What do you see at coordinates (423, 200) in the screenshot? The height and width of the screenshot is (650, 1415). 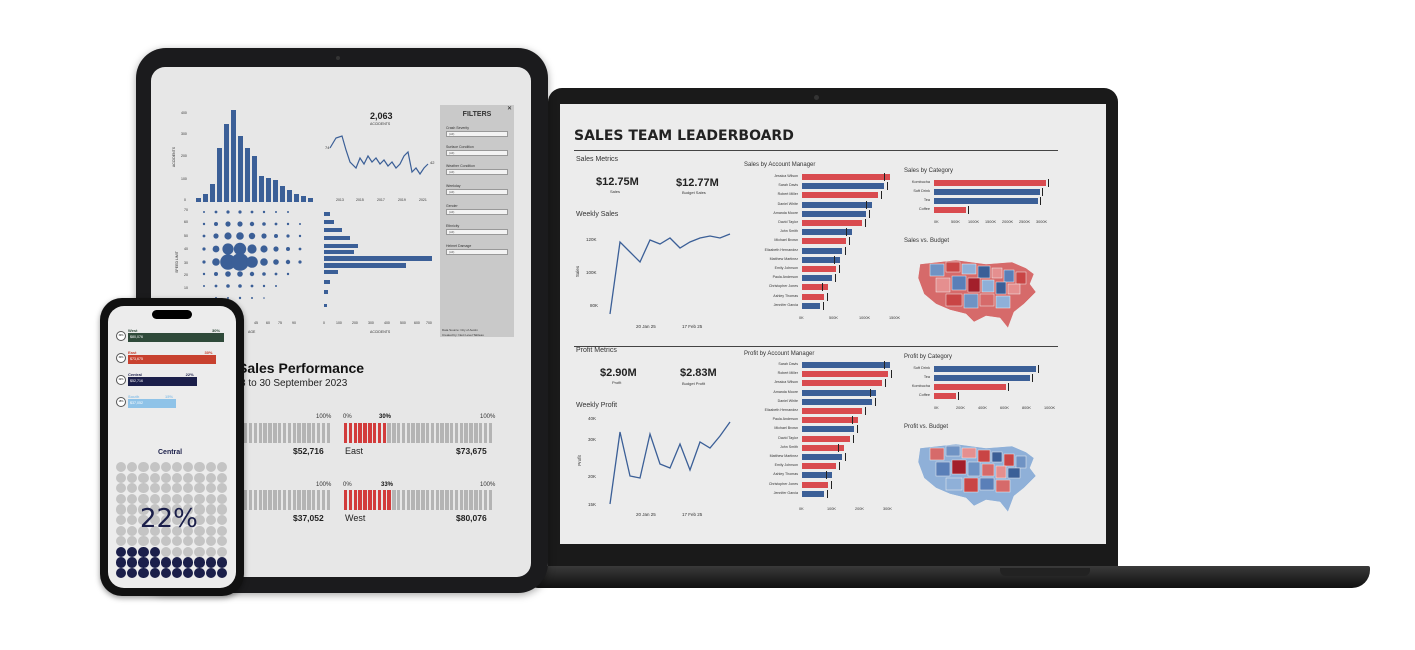 I see `year-tick: 2021` at bounding box center [423, 200].